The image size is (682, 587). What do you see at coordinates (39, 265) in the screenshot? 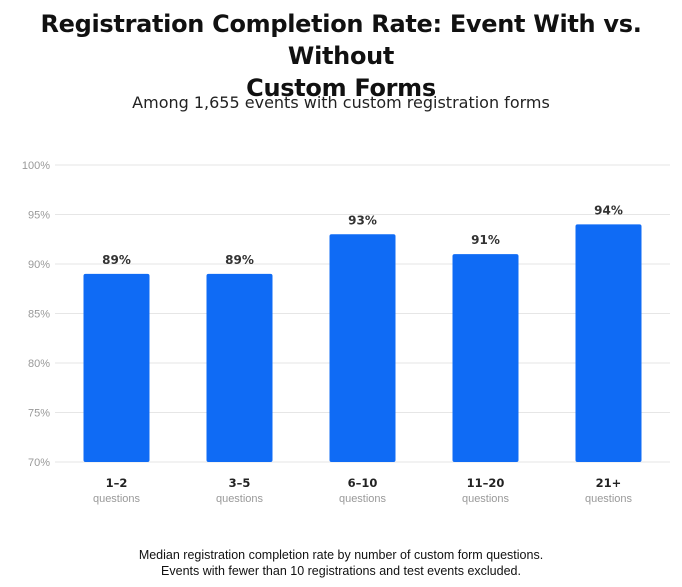
I see `y-tick-label: 90%` at bounding box center [39, 265].